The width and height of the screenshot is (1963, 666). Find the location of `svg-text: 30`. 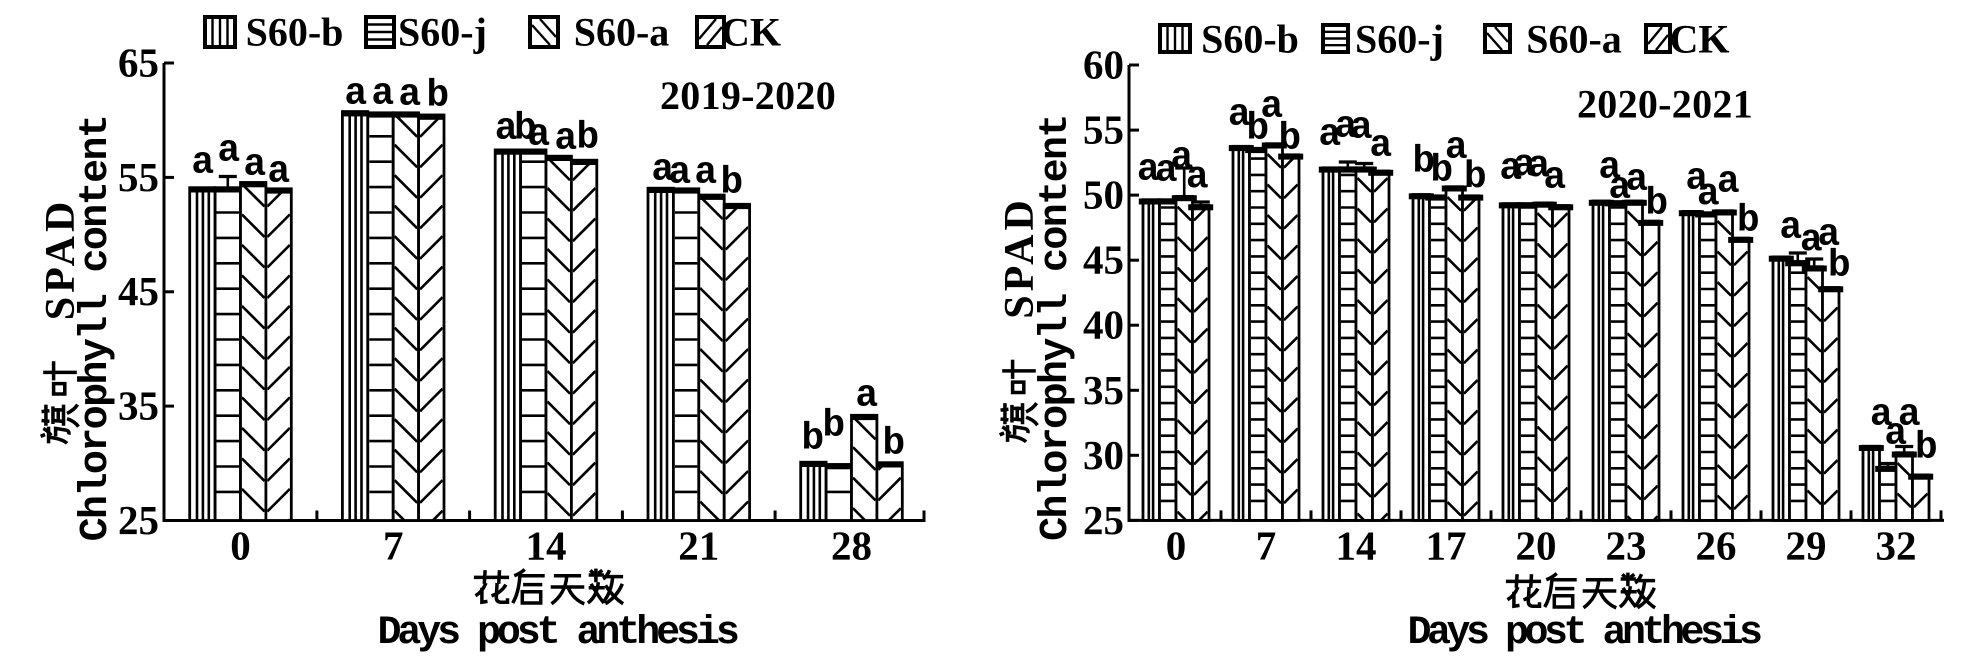

svg-text: 30 is located at coordinates (1103, 455).